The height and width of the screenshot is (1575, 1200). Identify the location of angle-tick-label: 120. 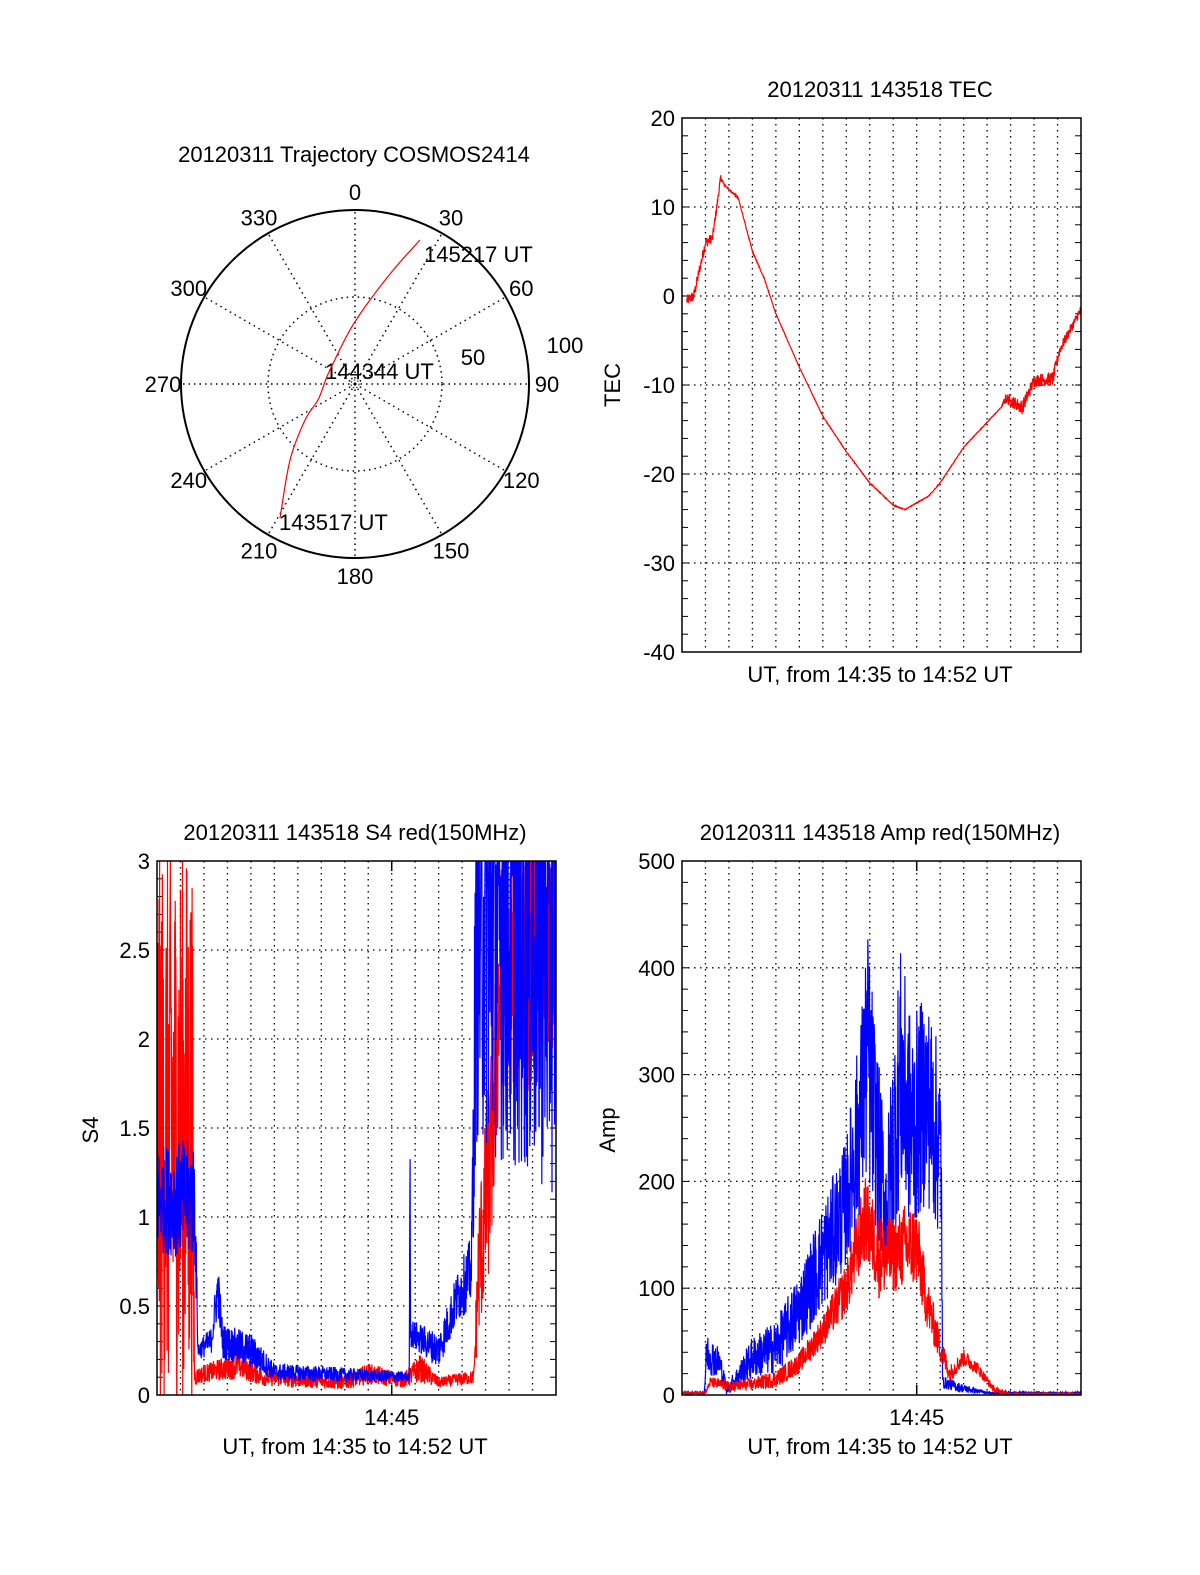
(521, 480).